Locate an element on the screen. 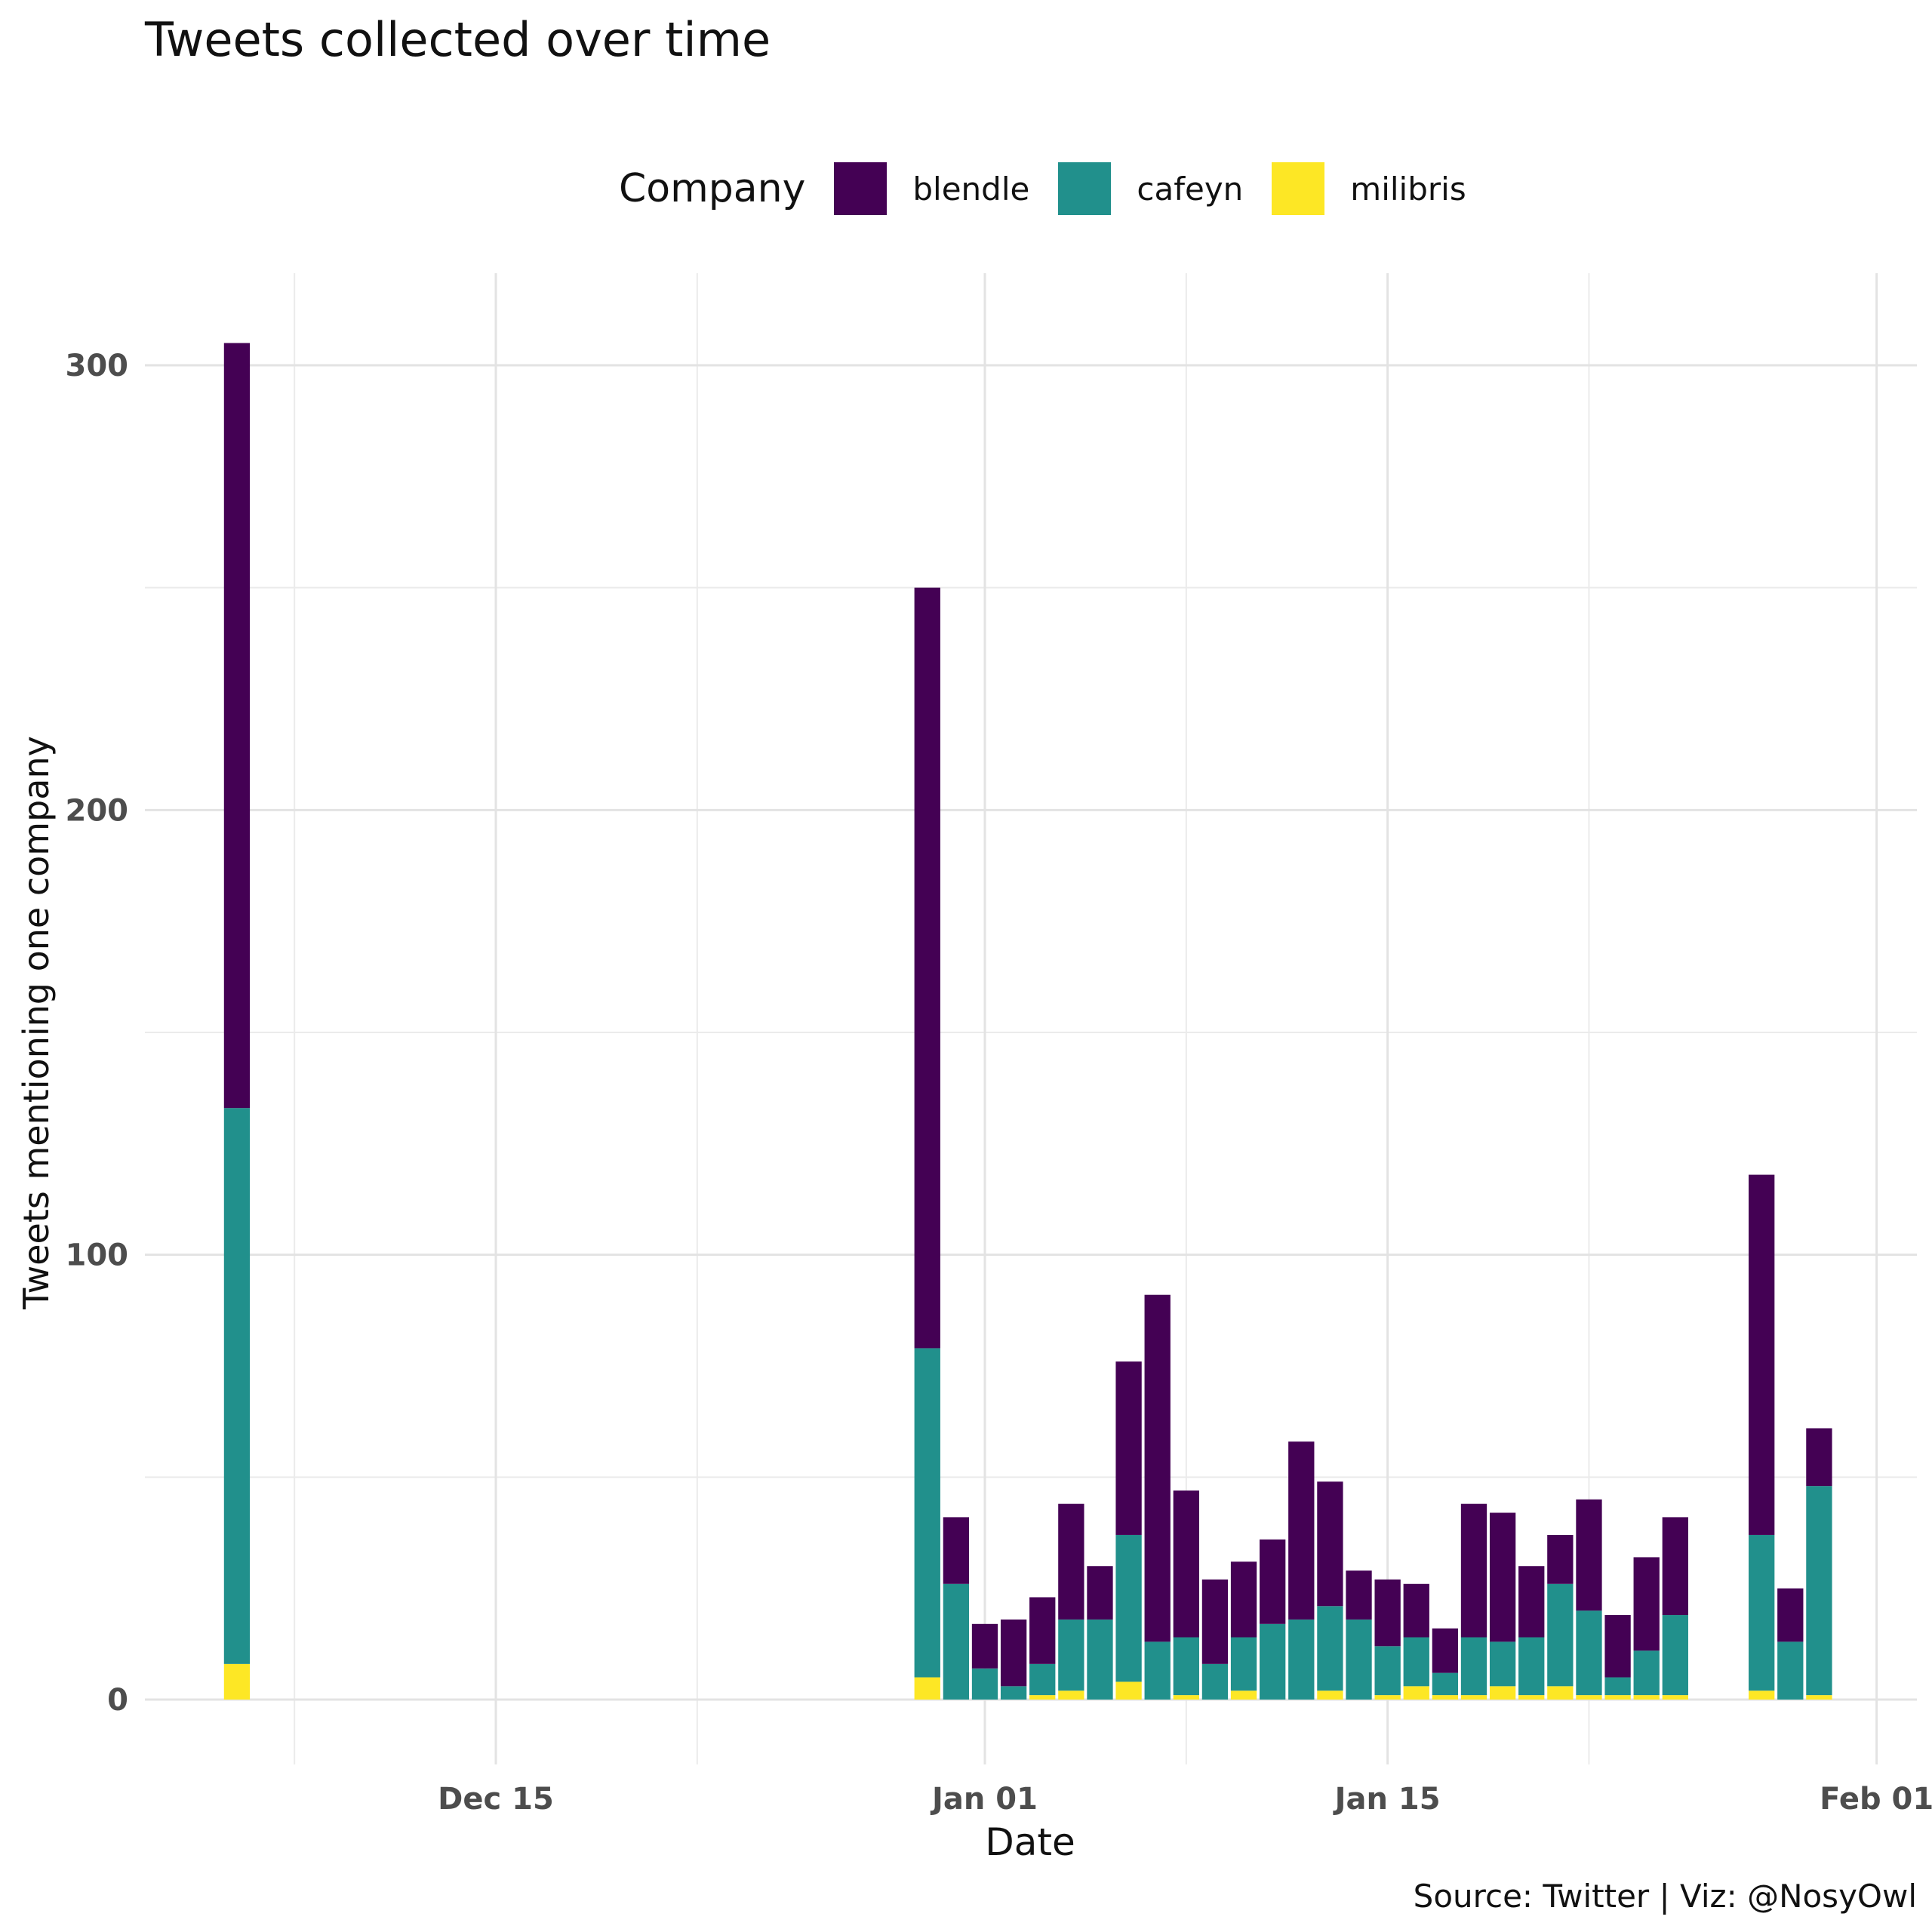  y-tick-label: 0 is located at coordinates (117, 1700).